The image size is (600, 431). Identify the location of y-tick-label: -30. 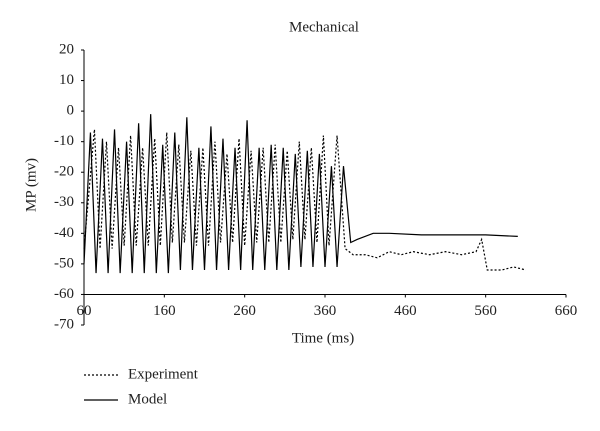
(64, 202).